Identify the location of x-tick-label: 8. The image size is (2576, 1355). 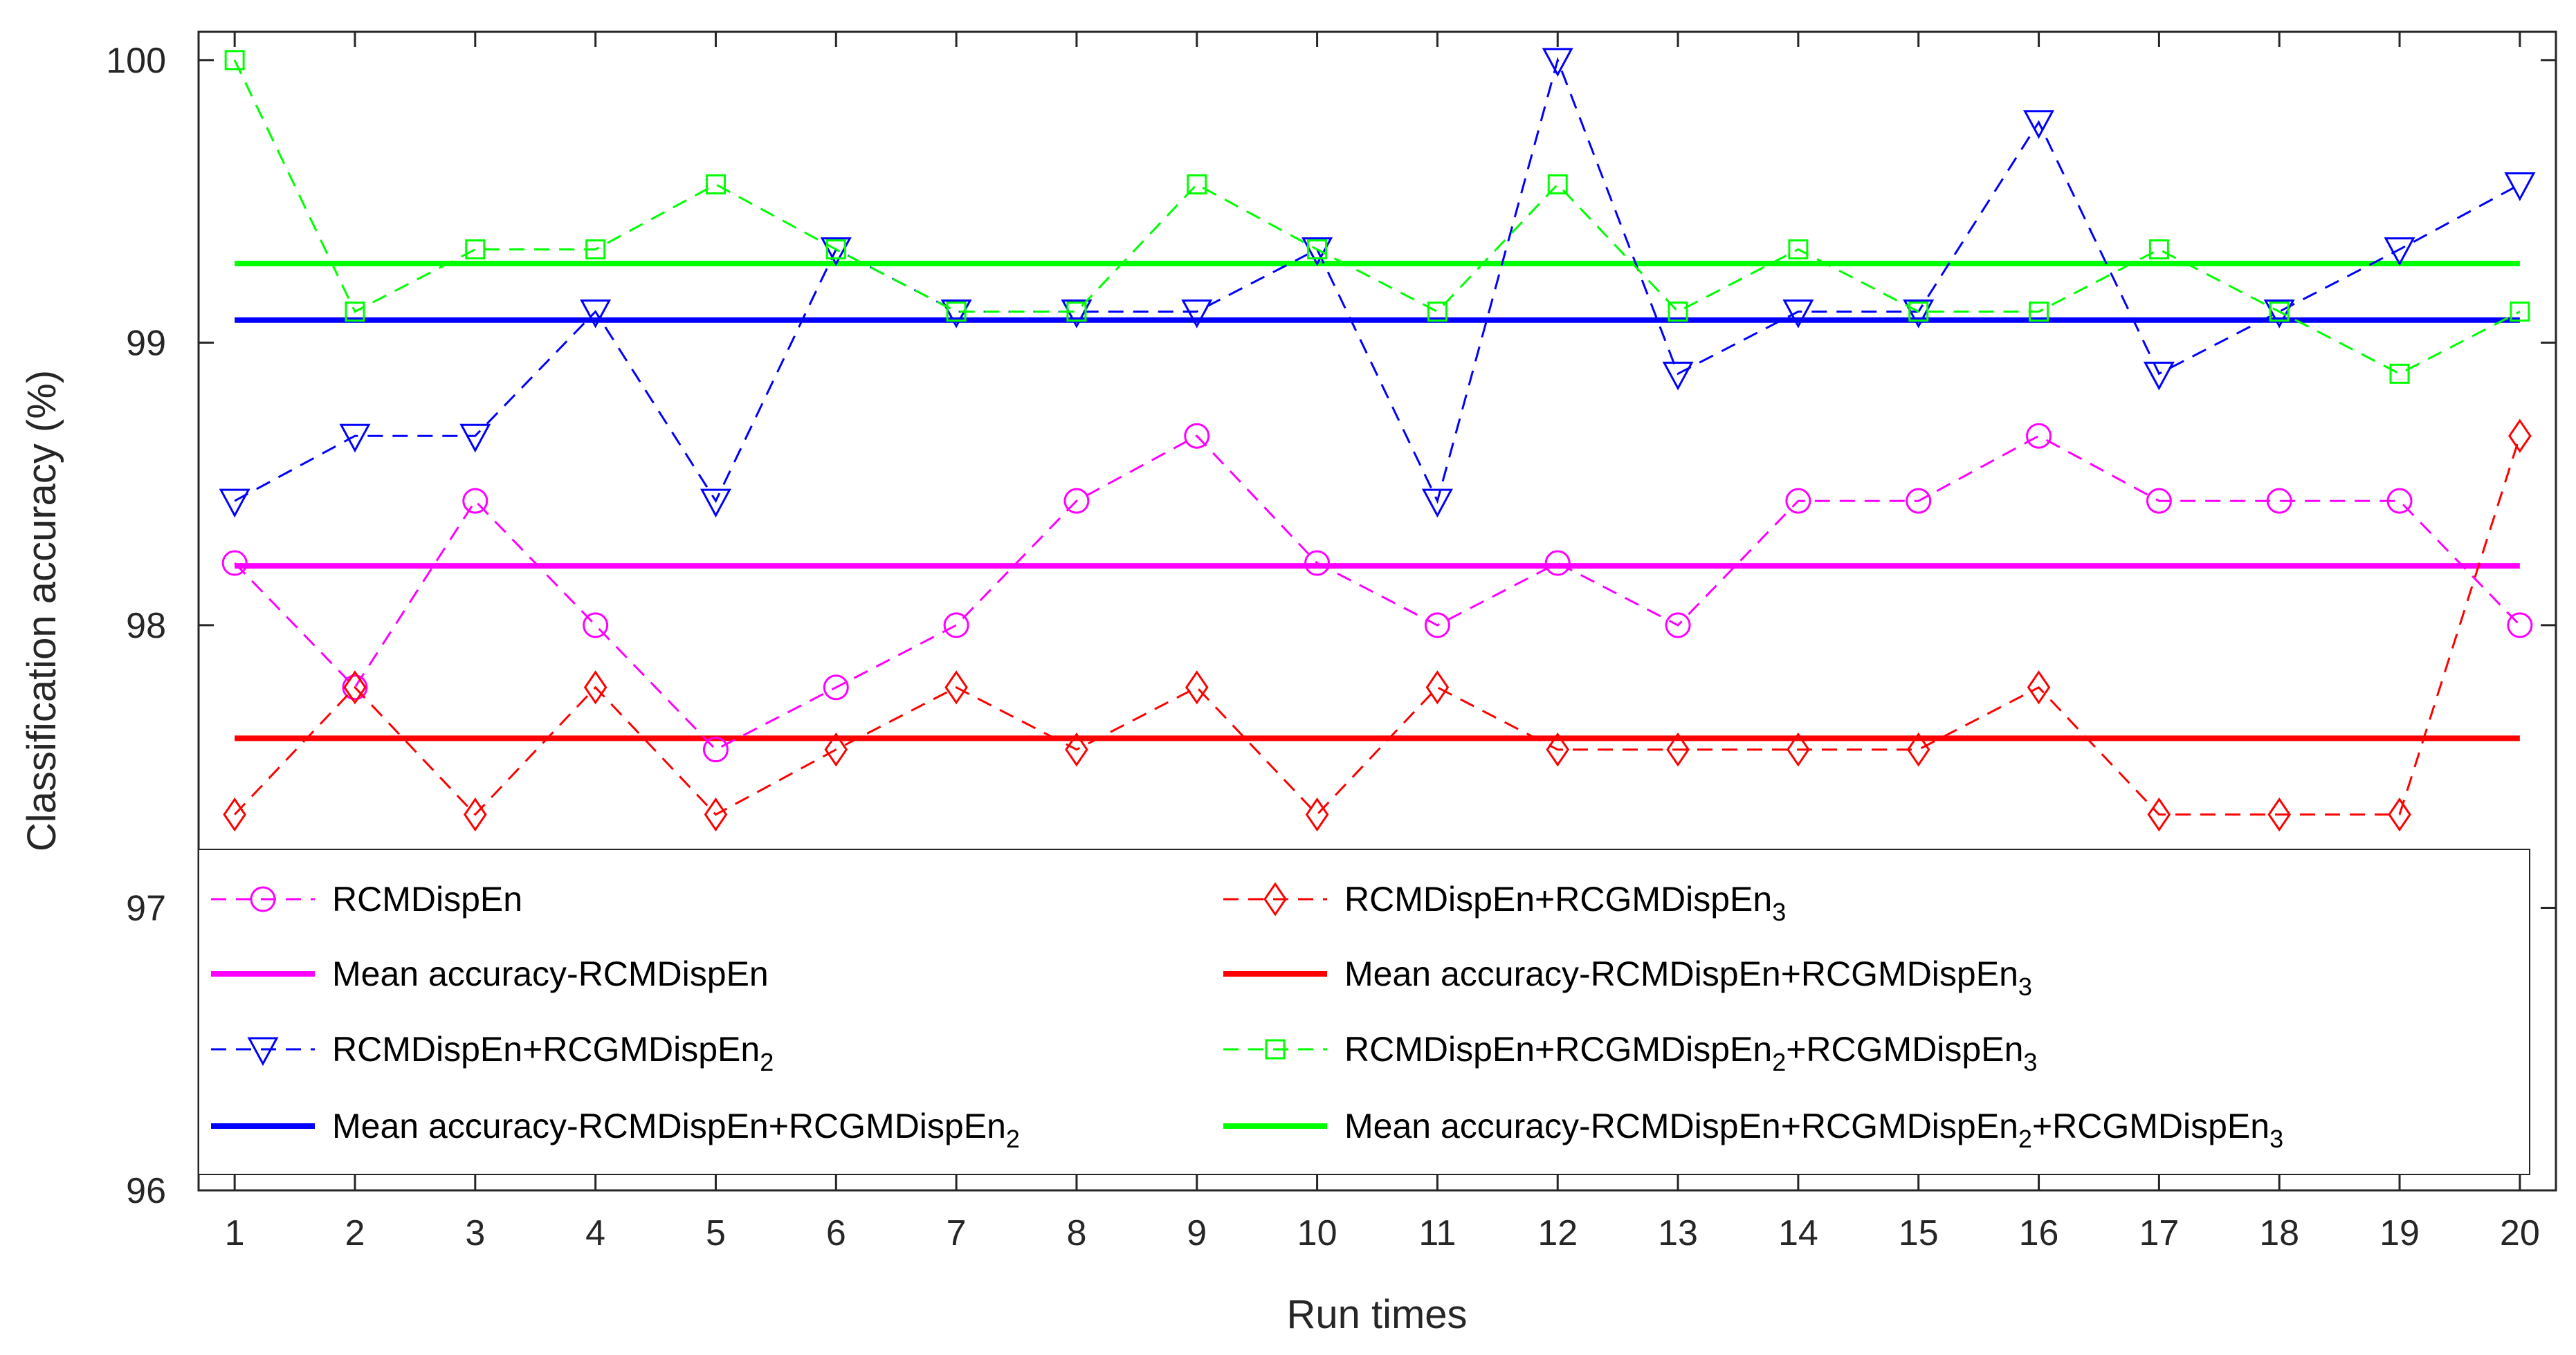
(1076, 1233).